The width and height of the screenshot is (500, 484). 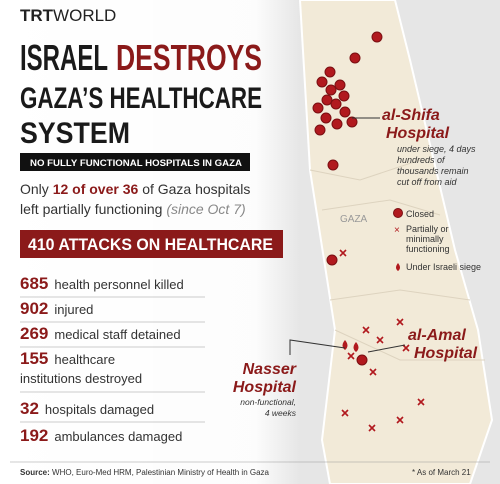 I want to click on stat-label: medical staff detained, so click(x=117, y=334).